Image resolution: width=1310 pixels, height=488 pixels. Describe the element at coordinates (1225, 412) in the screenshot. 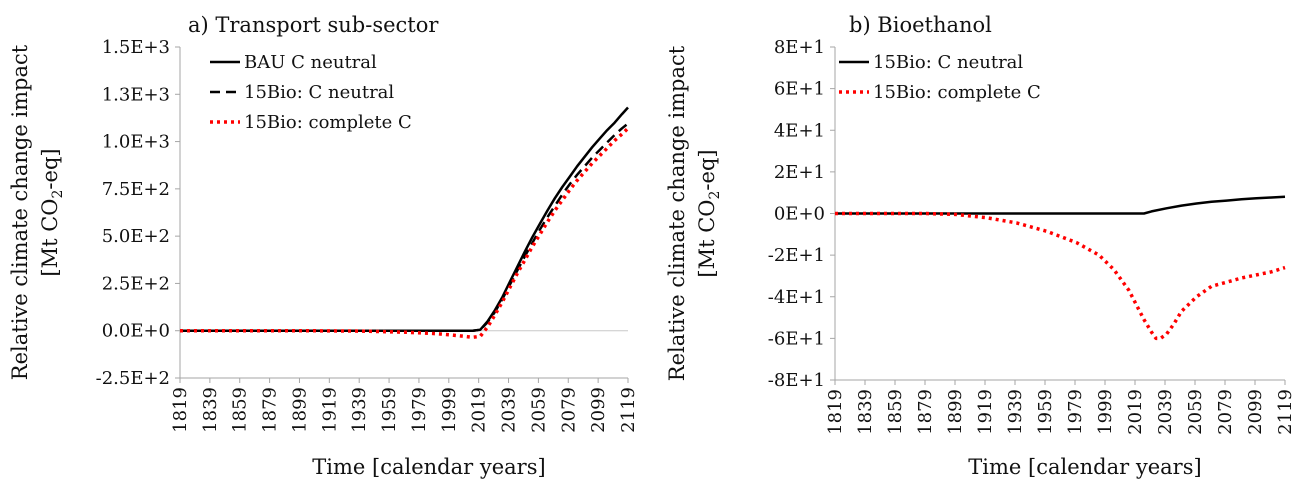

I see `c2-x-tick-label: 2079` at that location.